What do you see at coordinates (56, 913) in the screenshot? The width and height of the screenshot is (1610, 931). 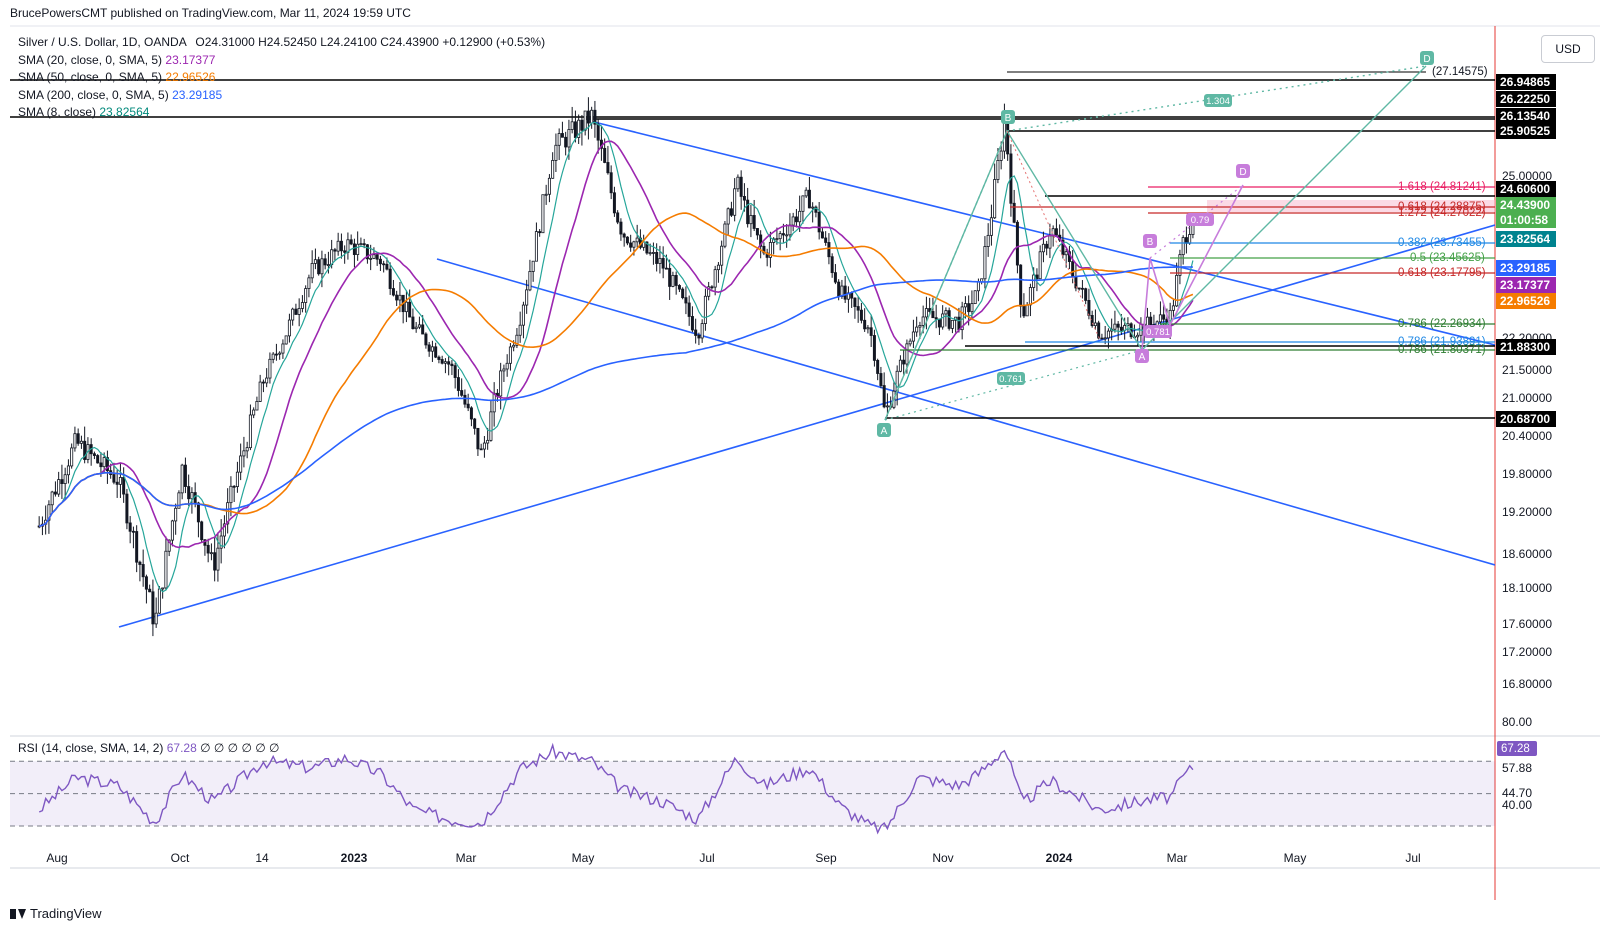 I see `tradingview-brand: TradingView` at bounding box center [56, 913].